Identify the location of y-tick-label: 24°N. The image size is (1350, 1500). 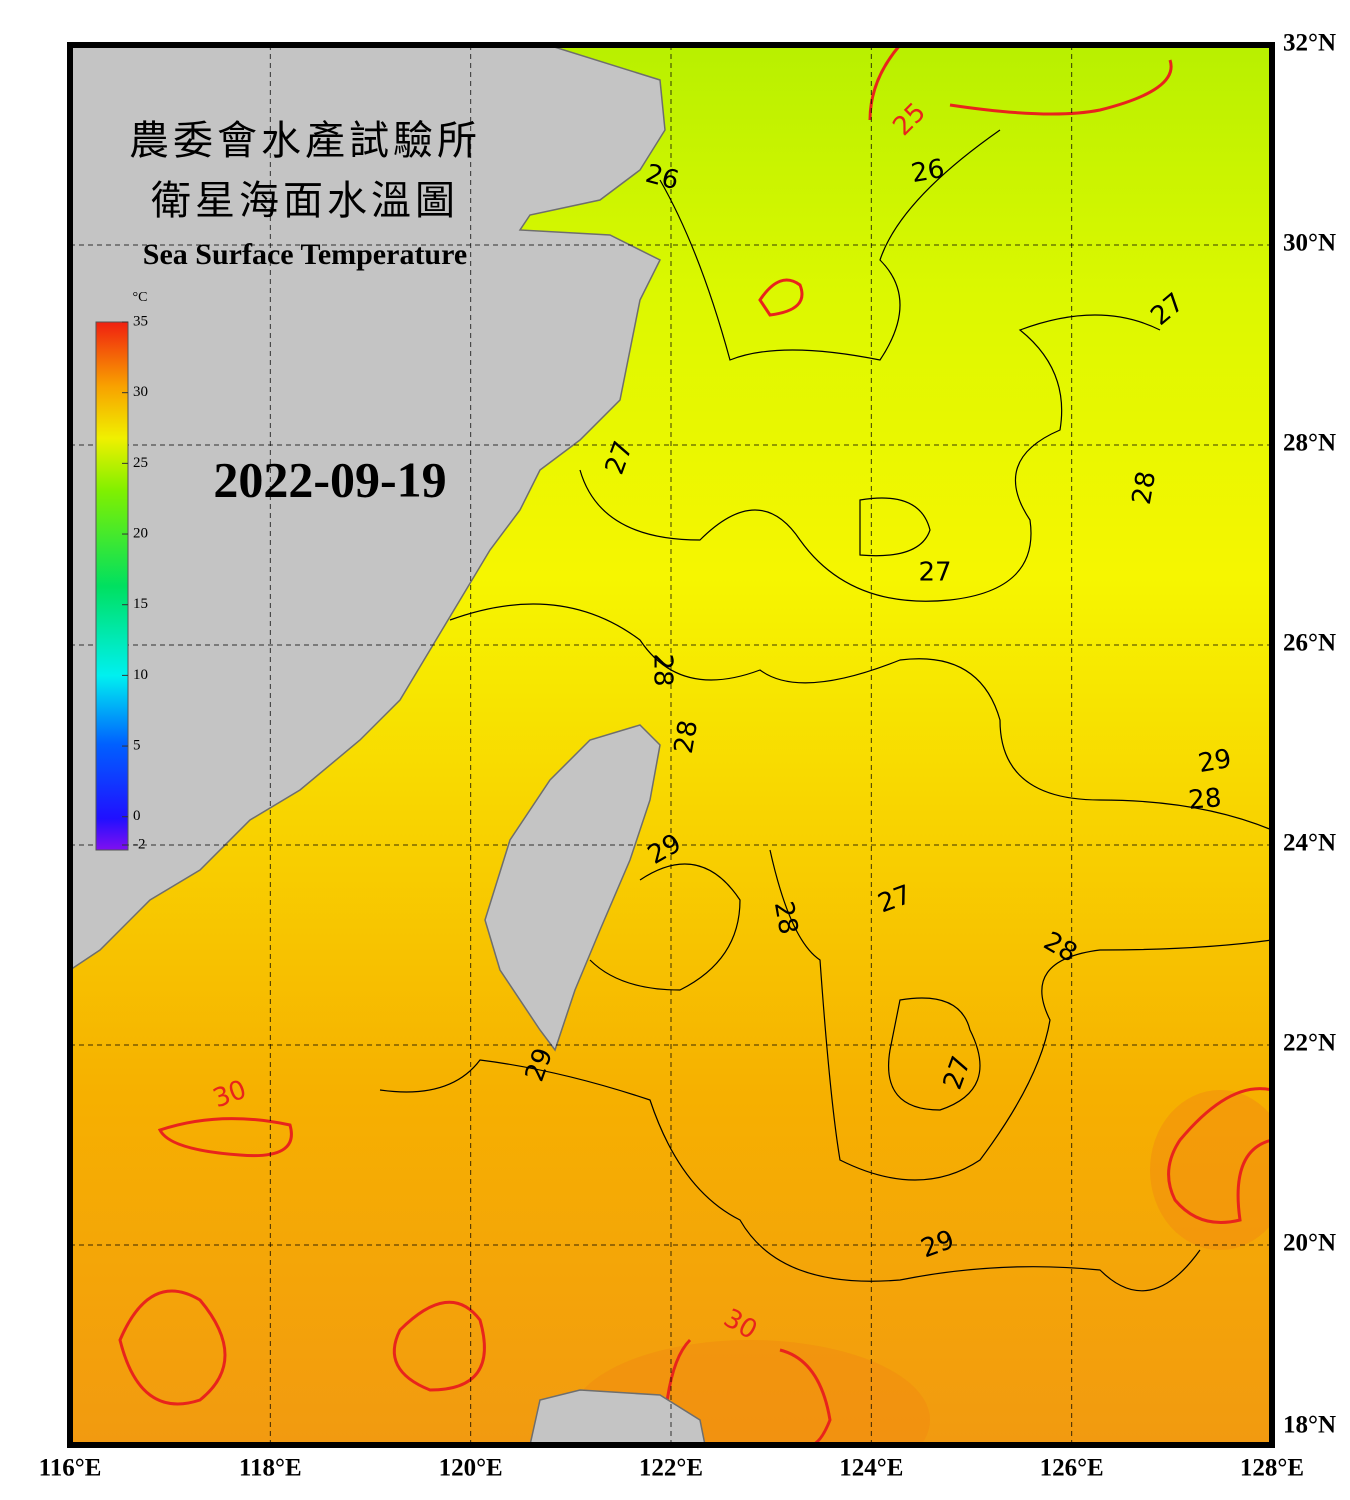
(1309, 843).